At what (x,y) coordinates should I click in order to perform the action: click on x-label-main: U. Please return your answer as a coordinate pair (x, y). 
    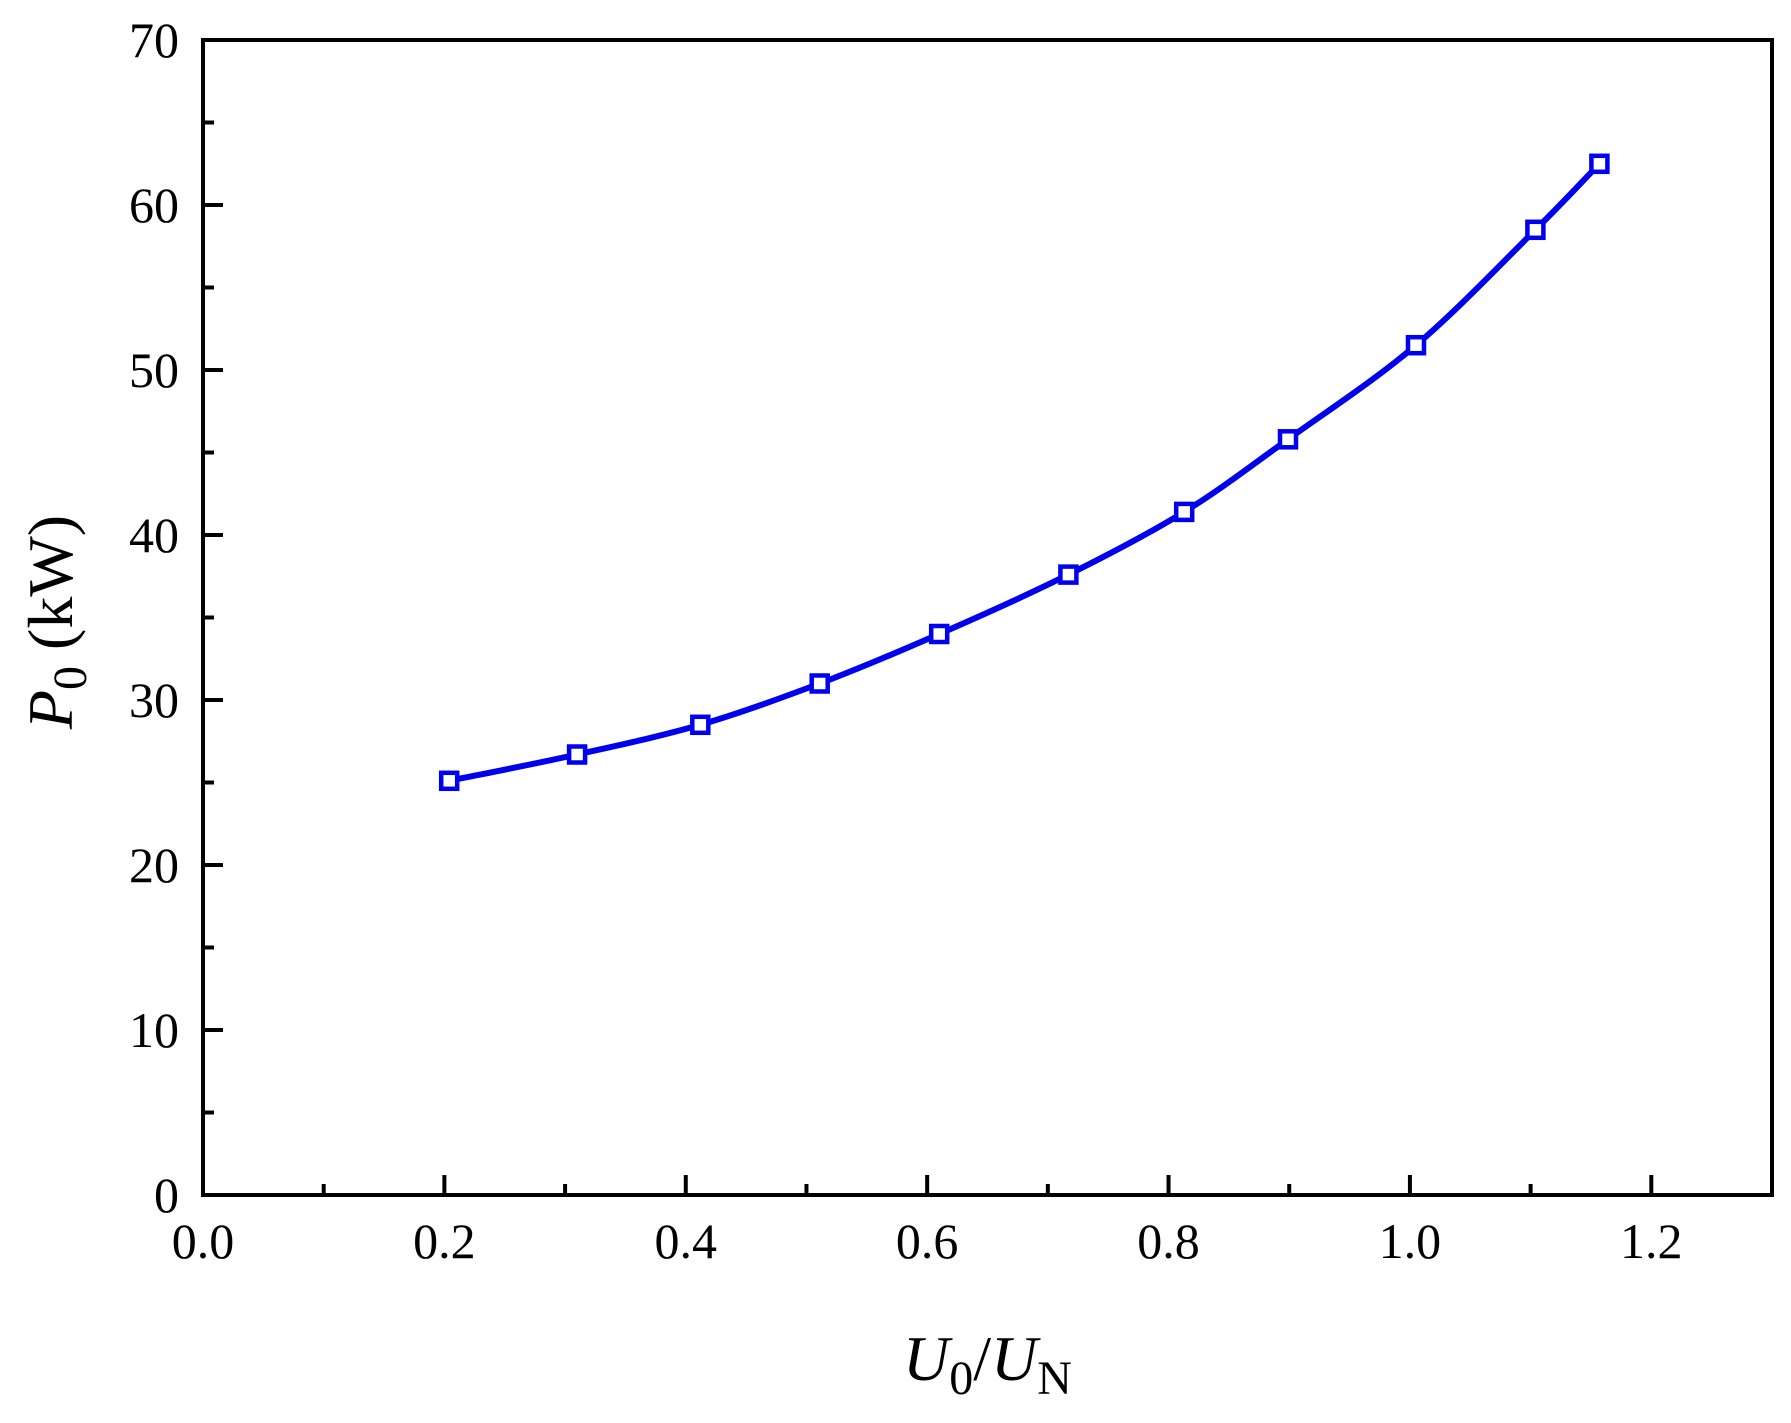
    Looking at the image, I should click on (928, 1358).